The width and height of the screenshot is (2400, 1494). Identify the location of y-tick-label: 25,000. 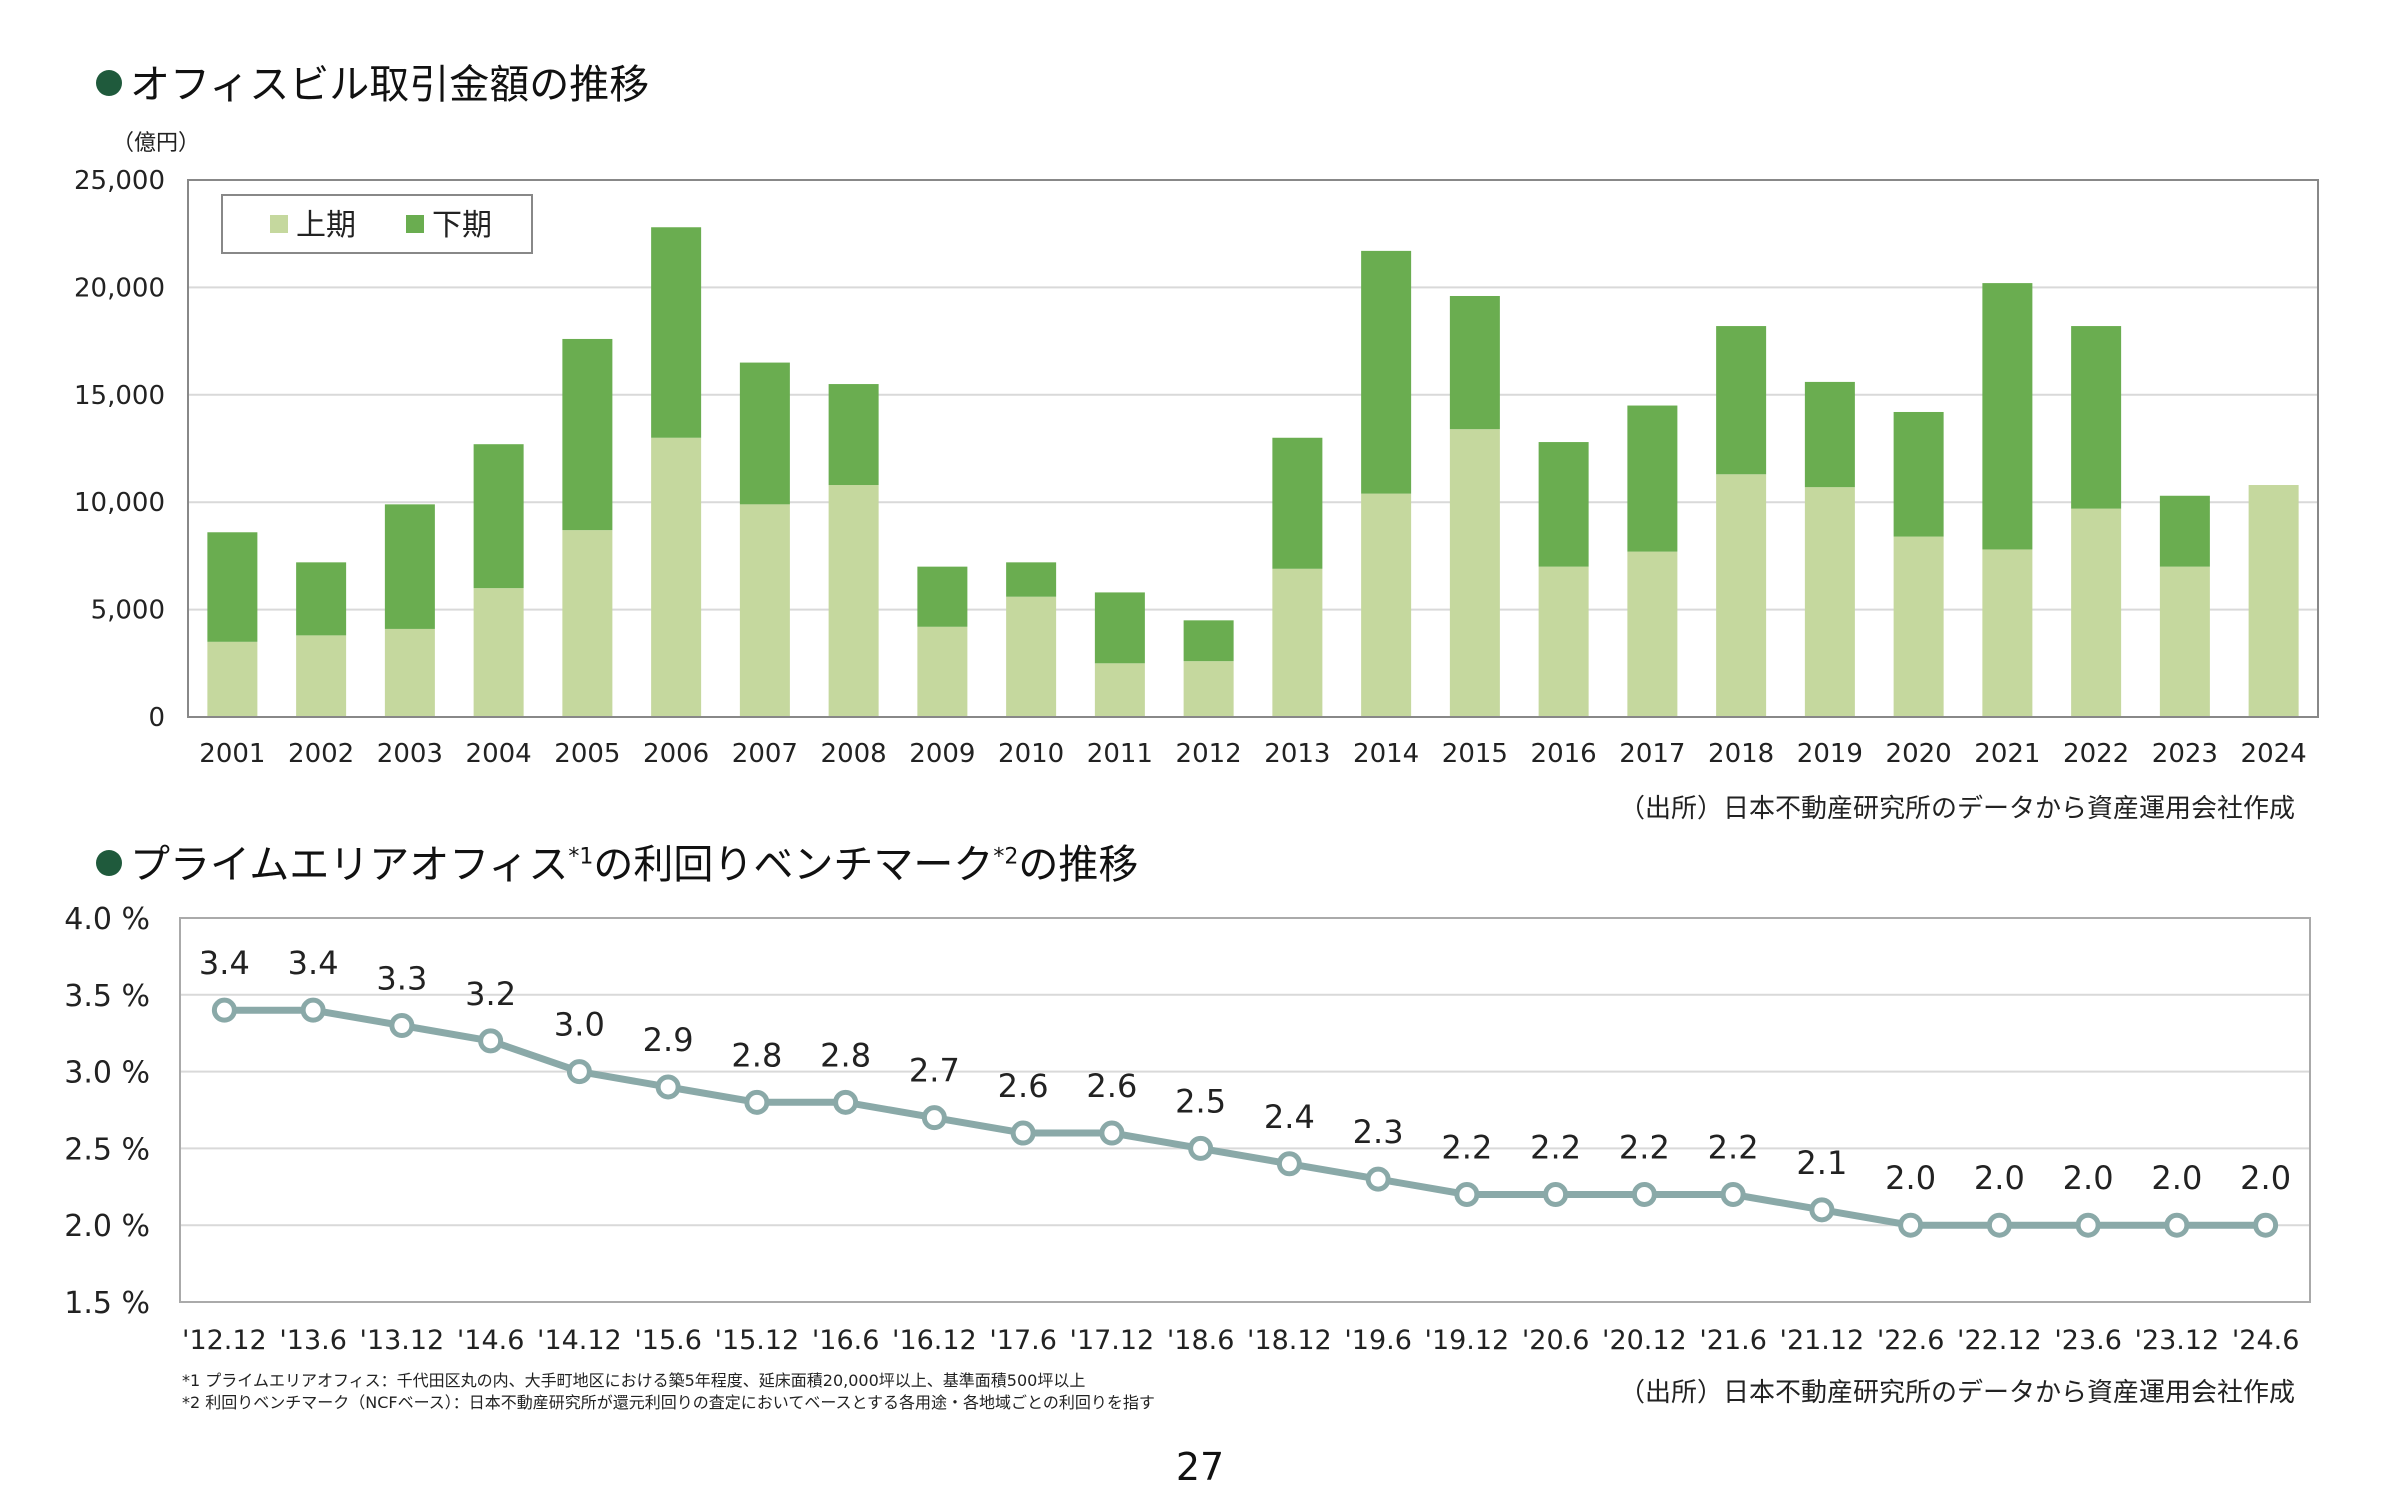
(119, 181).